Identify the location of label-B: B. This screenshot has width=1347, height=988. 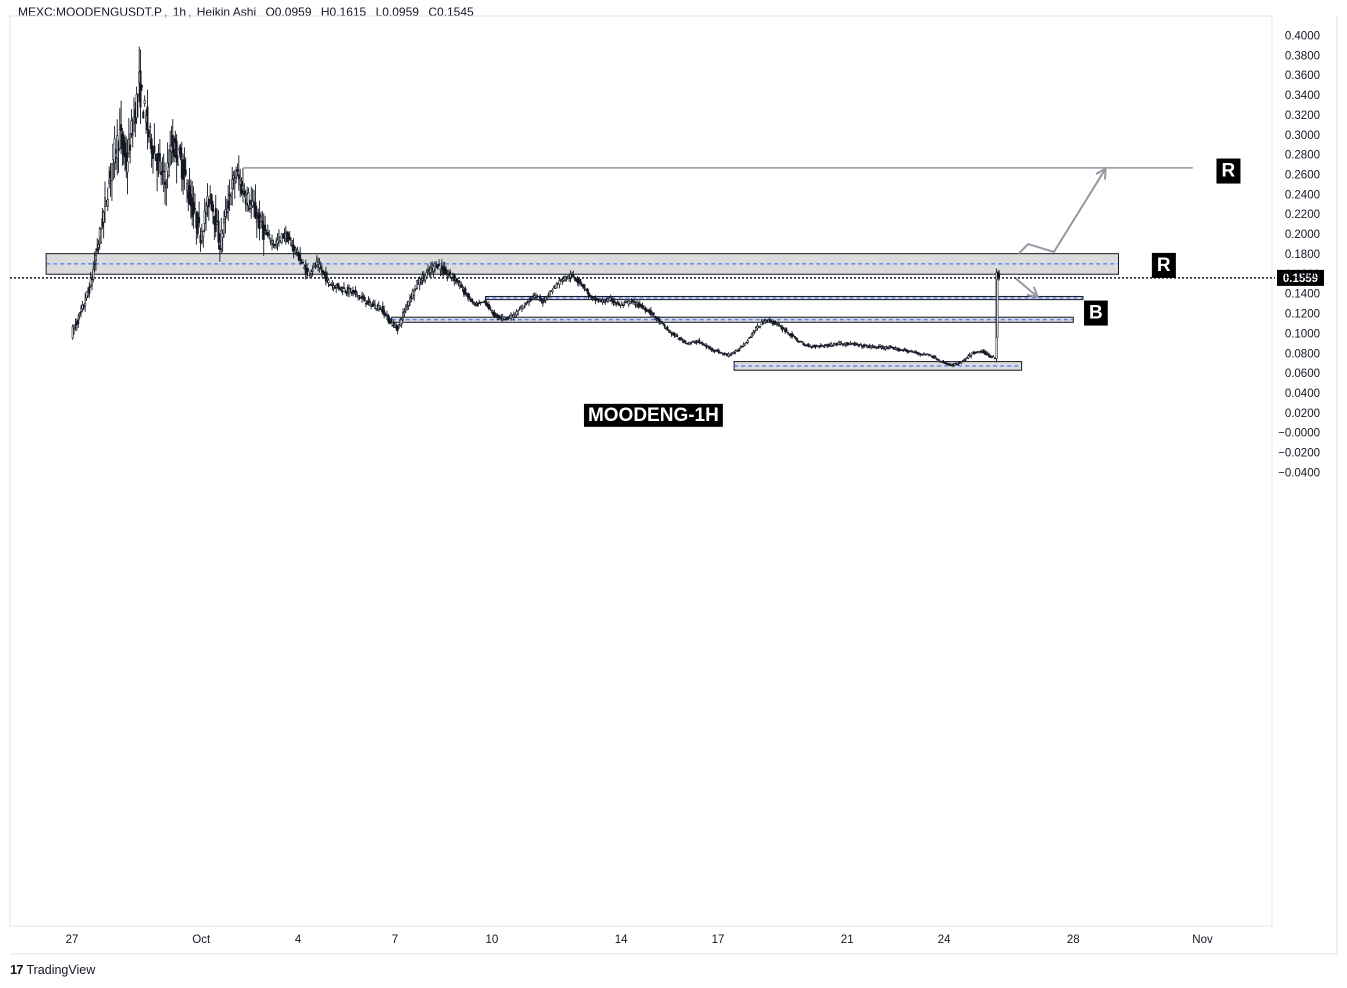
(1096, 313).